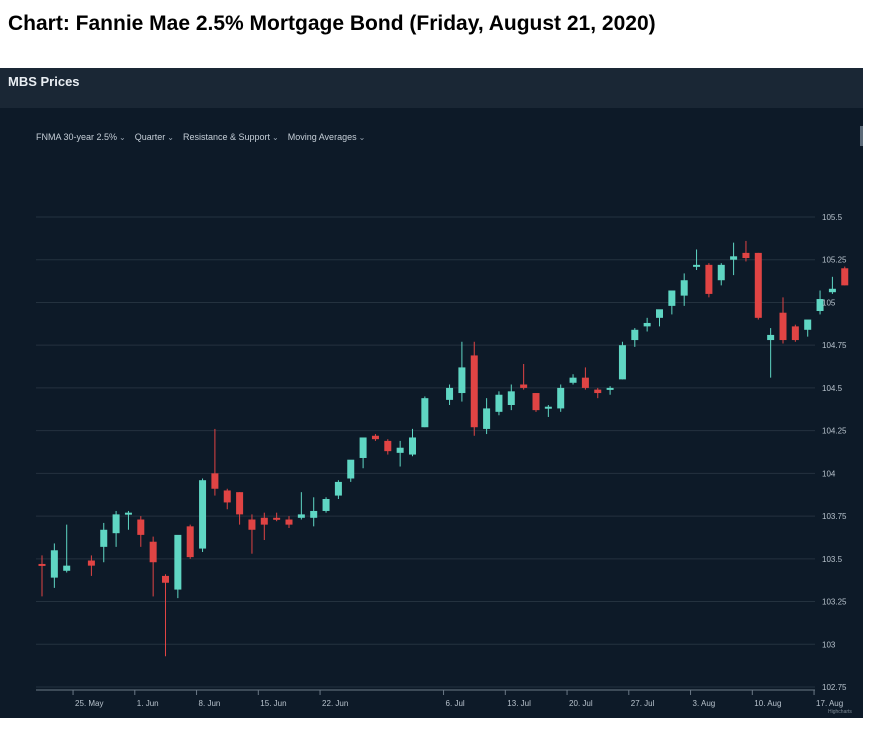 The image size is (885, 739). I want to click on y-tick-label: 105.25, so click(834, 260).